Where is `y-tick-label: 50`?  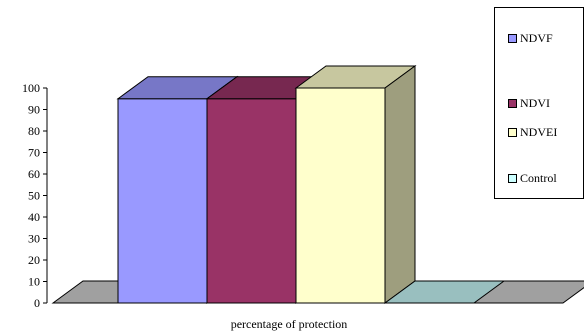
y-tick-label: 50 is located at coordinates (34, 196).